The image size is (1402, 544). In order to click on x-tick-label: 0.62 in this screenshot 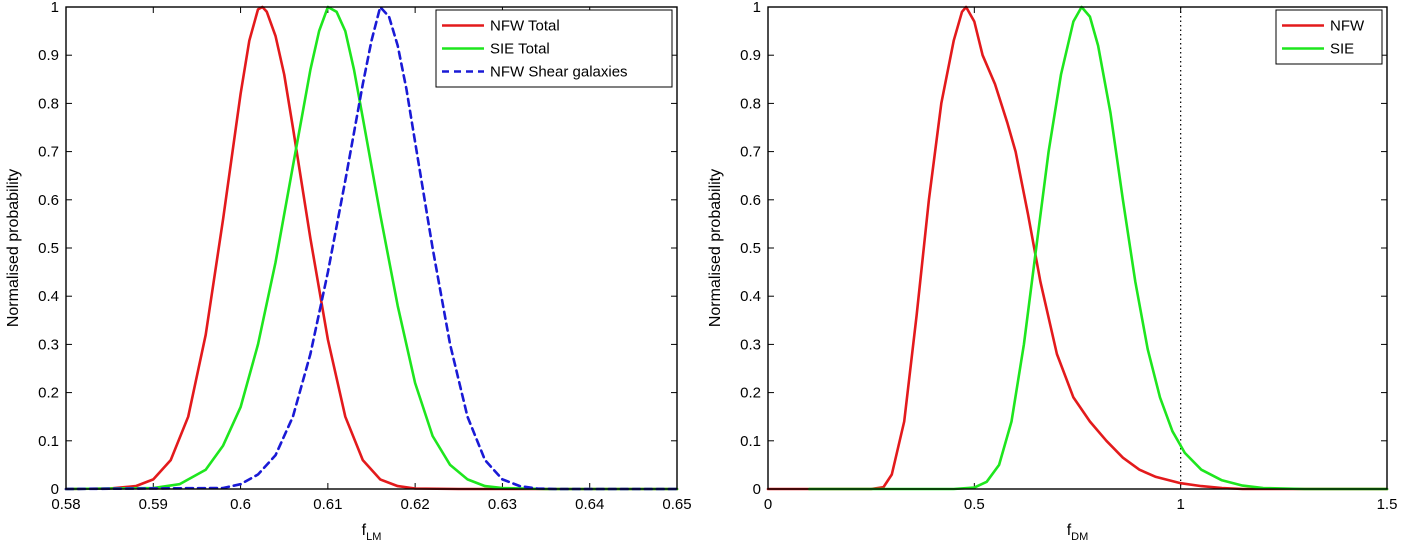, I will do `click(415, 504)`.